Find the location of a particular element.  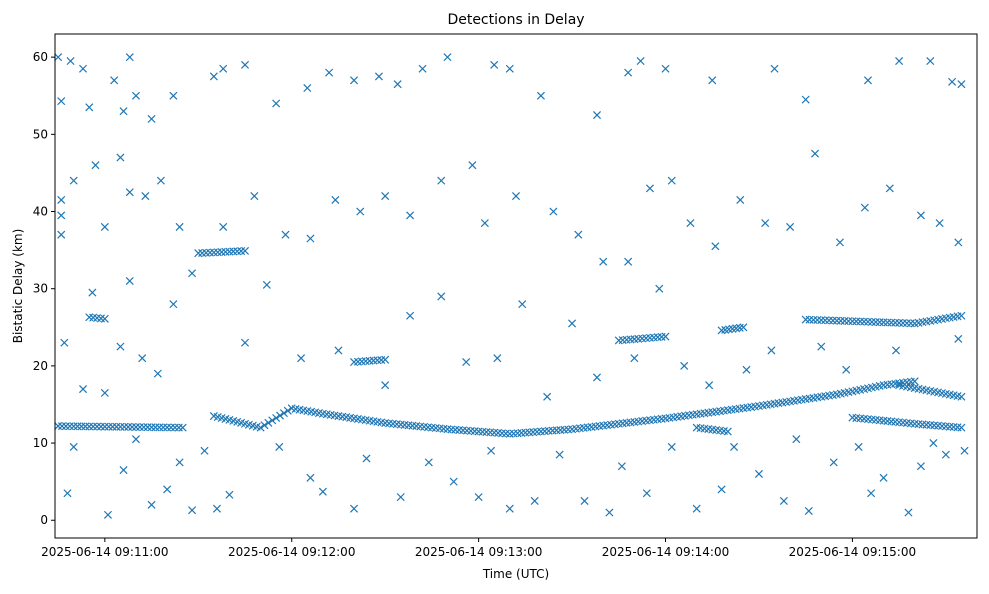

y-tick-label: 50 is located at coordinates (40, 134).